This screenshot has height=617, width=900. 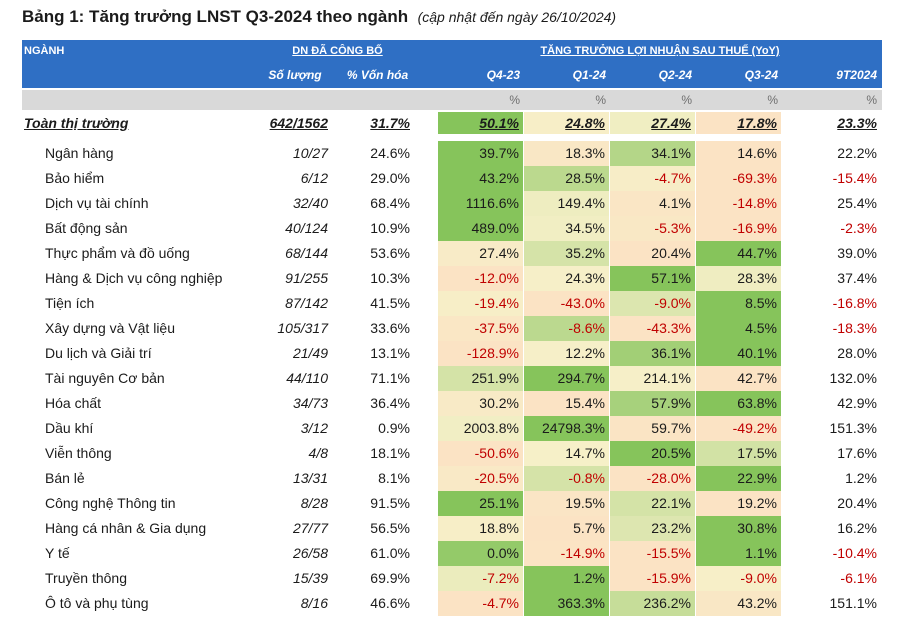 What do you see at coordinates (857, 528) in the screenshot?
I see `growth-9t2024: 16.2%` at bounding box center [857, 528].